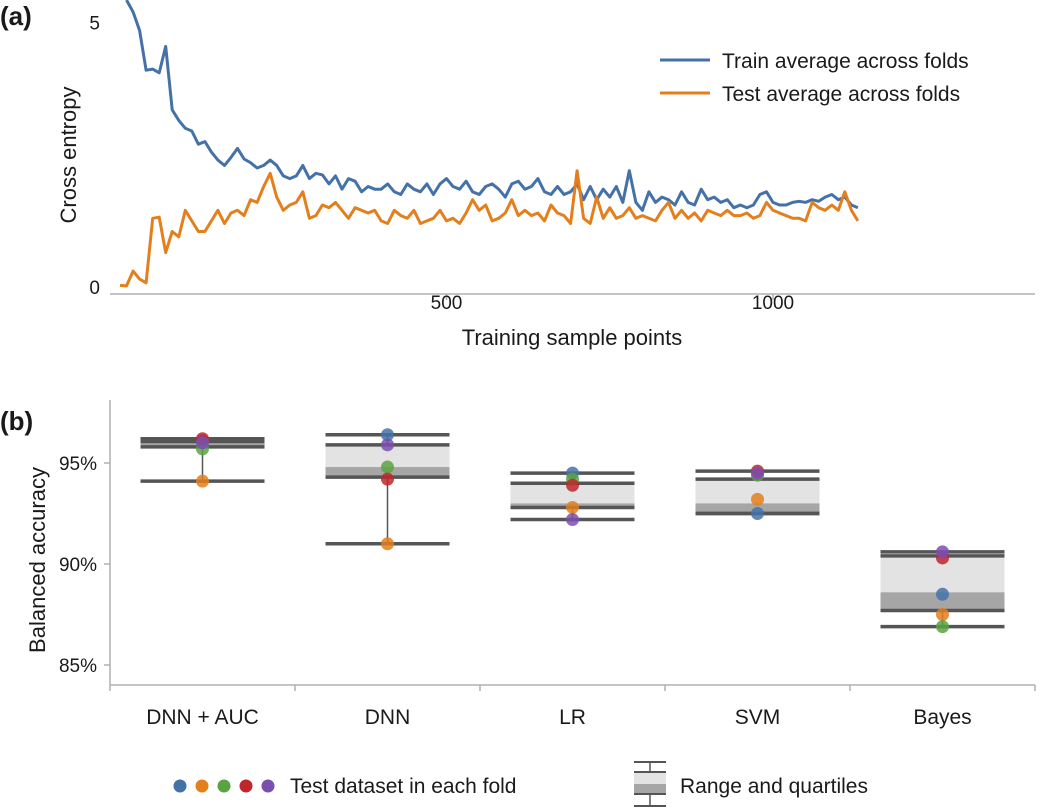 The image size is (1050, 812). I want to click on category-label: DNN + AUC, so click(202, 717).